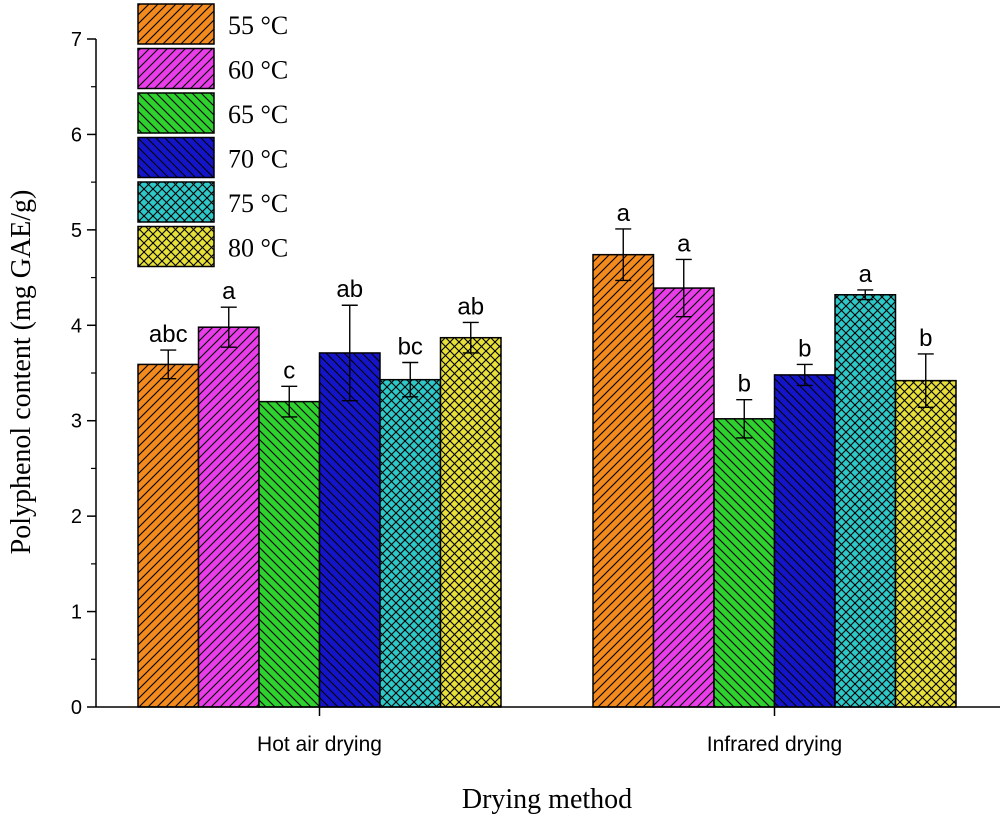 The image size is (1005, 821). What do you see at coordinates (76, 326) in the screenshot?
I see `y-tick-label: 4` at bounding box center [76, 326].